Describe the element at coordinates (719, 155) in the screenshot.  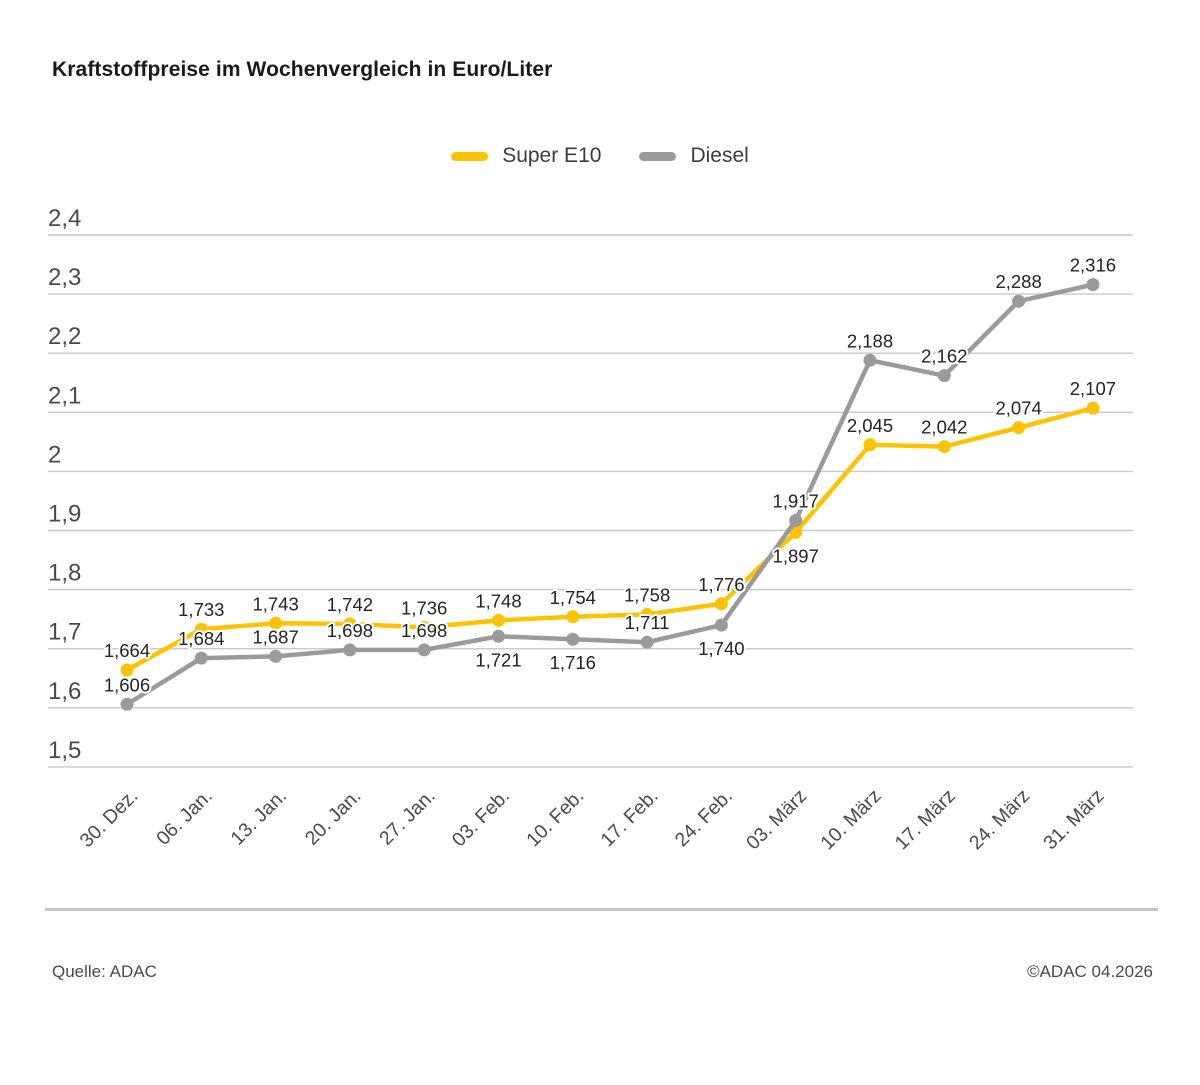
I see `legend-label-diesel: Diesel` at that location.